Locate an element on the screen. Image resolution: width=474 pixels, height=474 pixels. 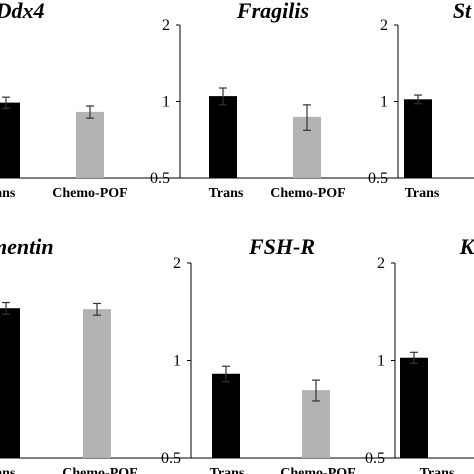
chart-title: FSH-R is located at coordinates (281, 246).